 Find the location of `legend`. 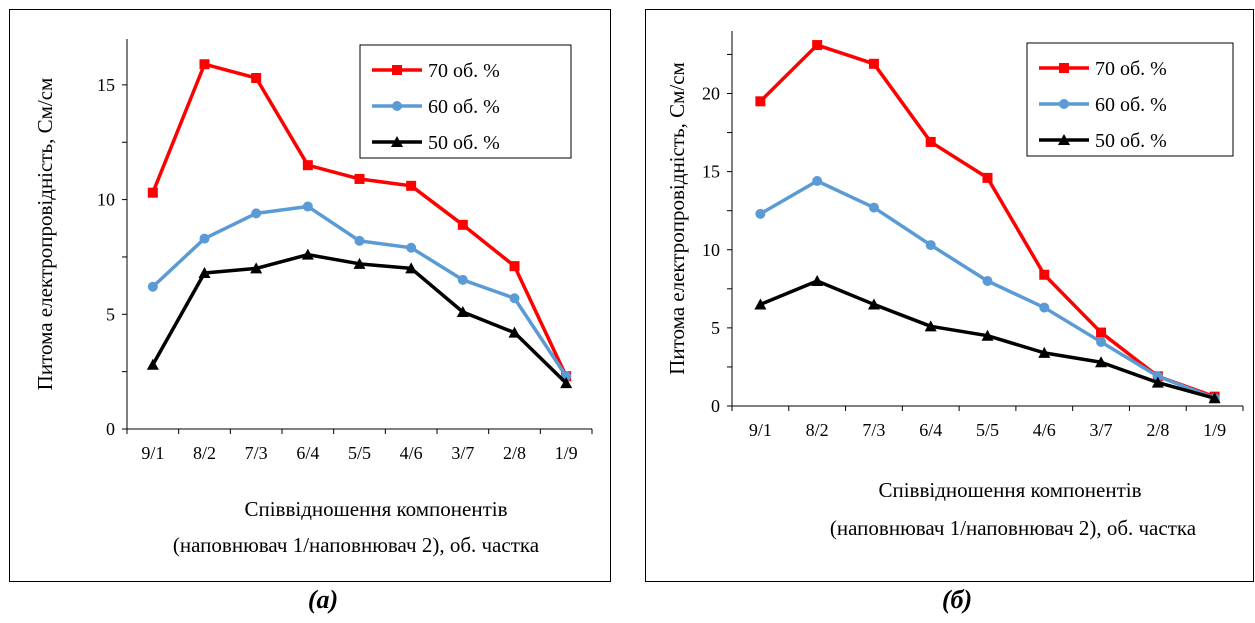

legend is located at coordinates (1130, 99).